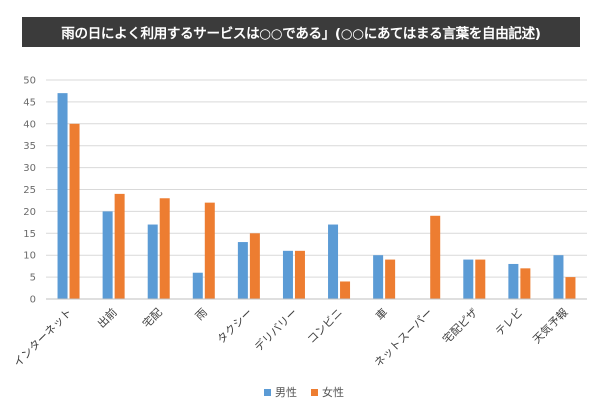 The width and height of the screenshot is (600, 410). I want to click on x-category-label: タクシー, so click(235, 326).